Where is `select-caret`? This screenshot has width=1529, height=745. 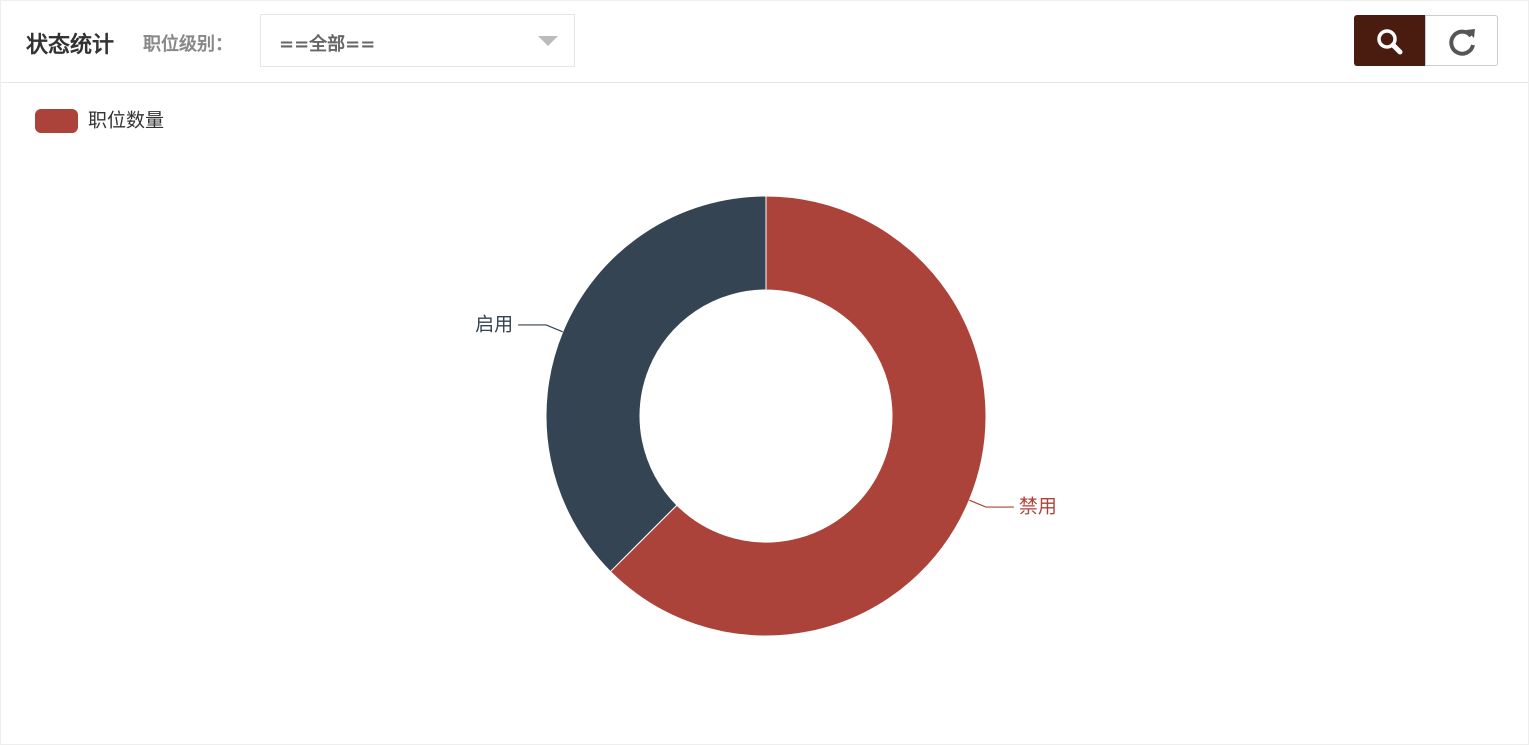 select-caret is located at coordinates (548, 41).